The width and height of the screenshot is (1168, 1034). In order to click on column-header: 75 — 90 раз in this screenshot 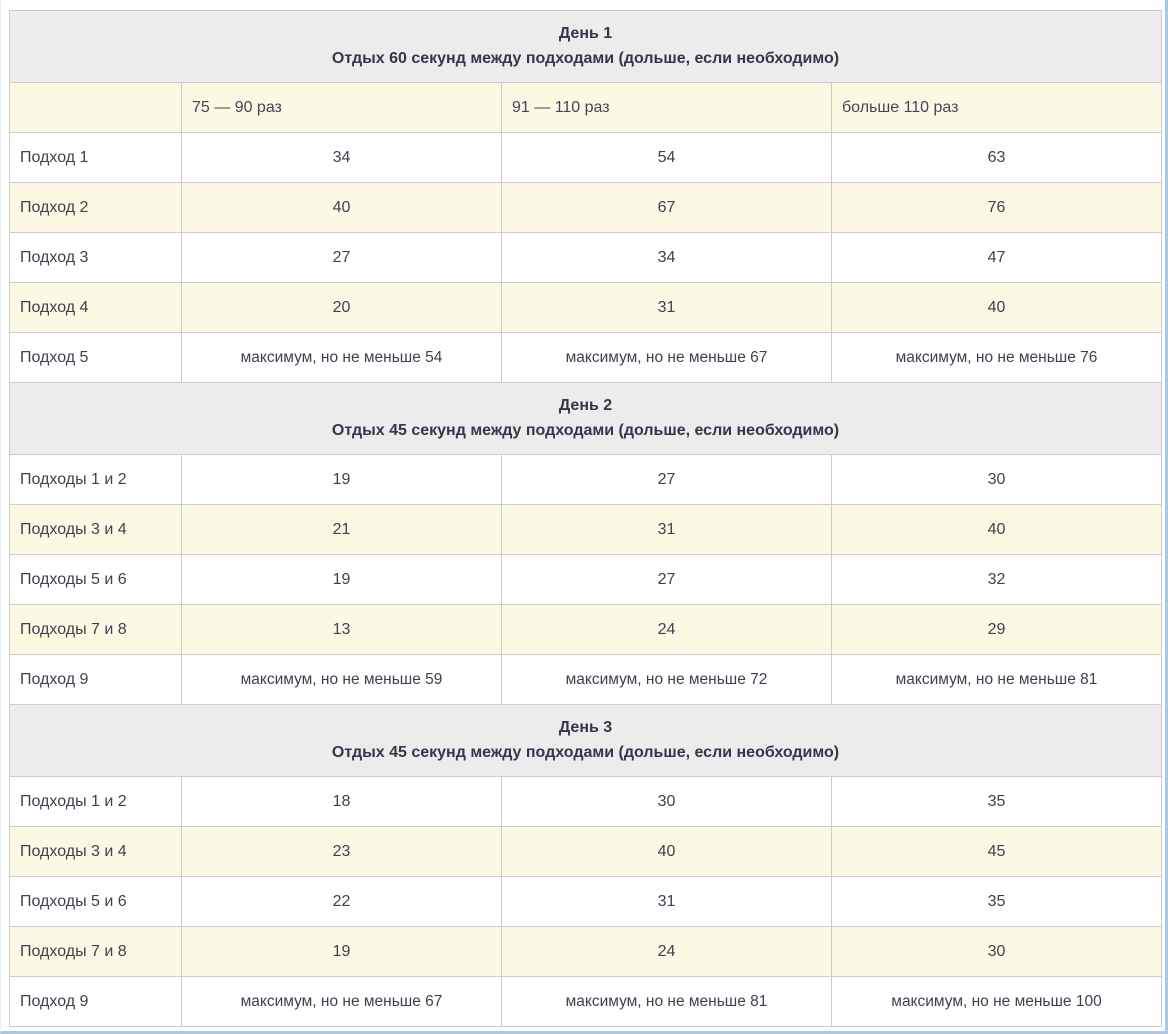, I will do `click(341, 107)`.